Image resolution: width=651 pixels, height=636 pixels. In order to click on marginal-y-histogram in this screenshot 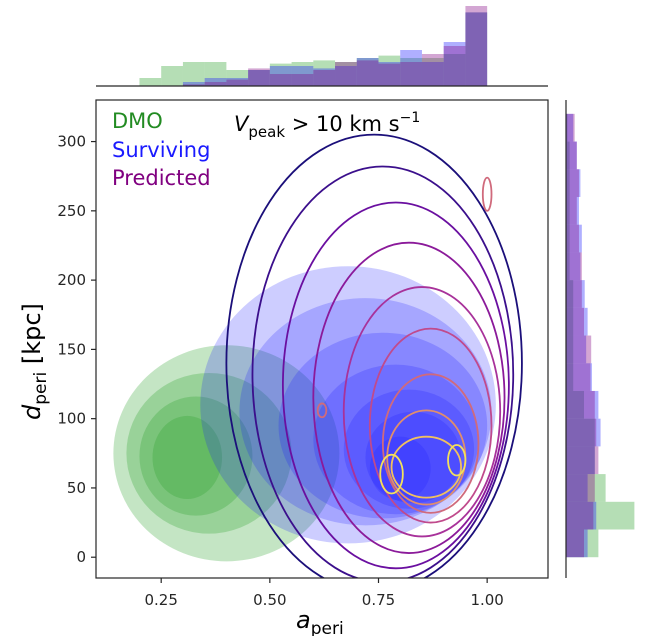, I will do `click(600, 335)`.